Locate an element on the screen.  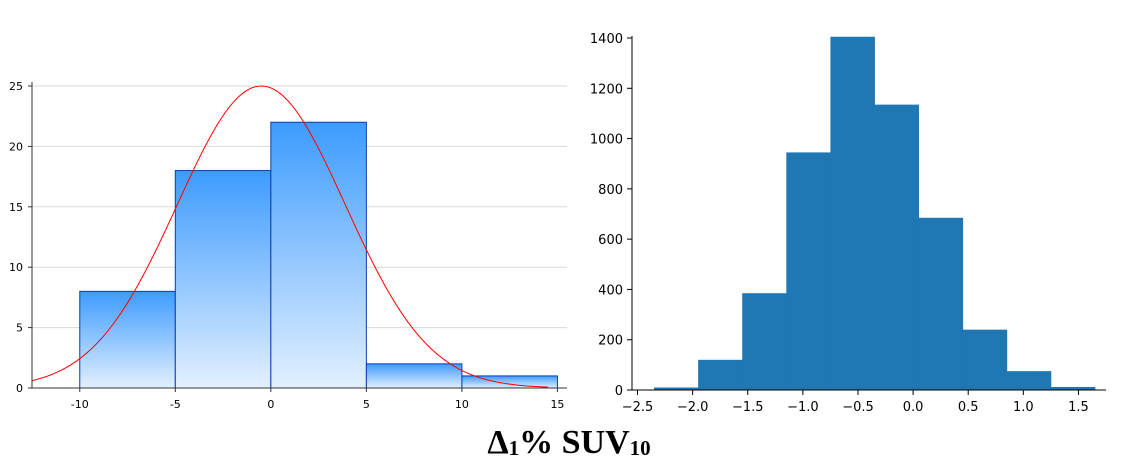
right-x-tick-label: 0.5 is located at coordinates (968, 407).